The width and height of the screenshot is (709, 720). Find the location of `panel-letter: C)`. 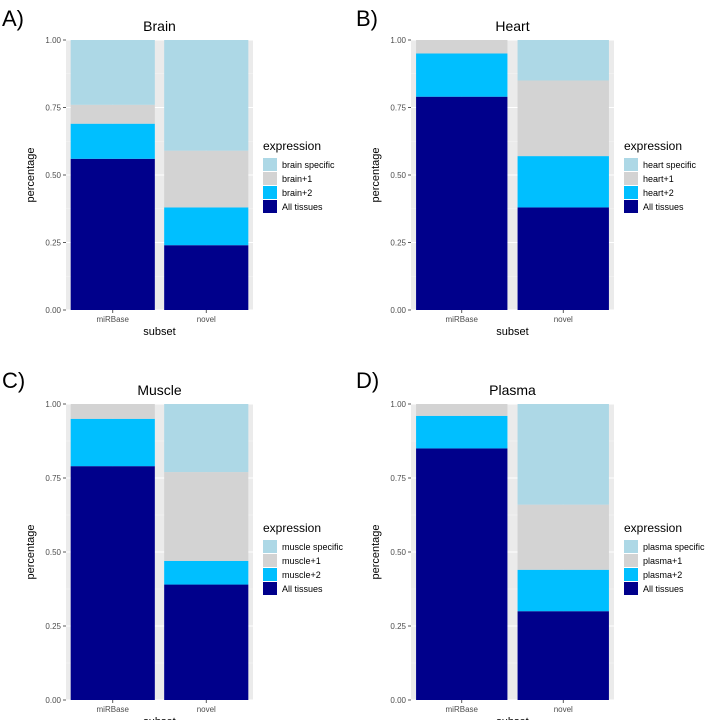

panel-letter: C) is located at coordinates (13, 380).